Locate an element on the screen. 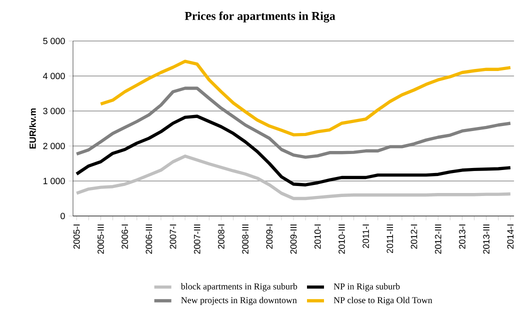 This screenshot has height=320, width=524. x-tick-label: 2010-I is located at coordinates (317, 236).